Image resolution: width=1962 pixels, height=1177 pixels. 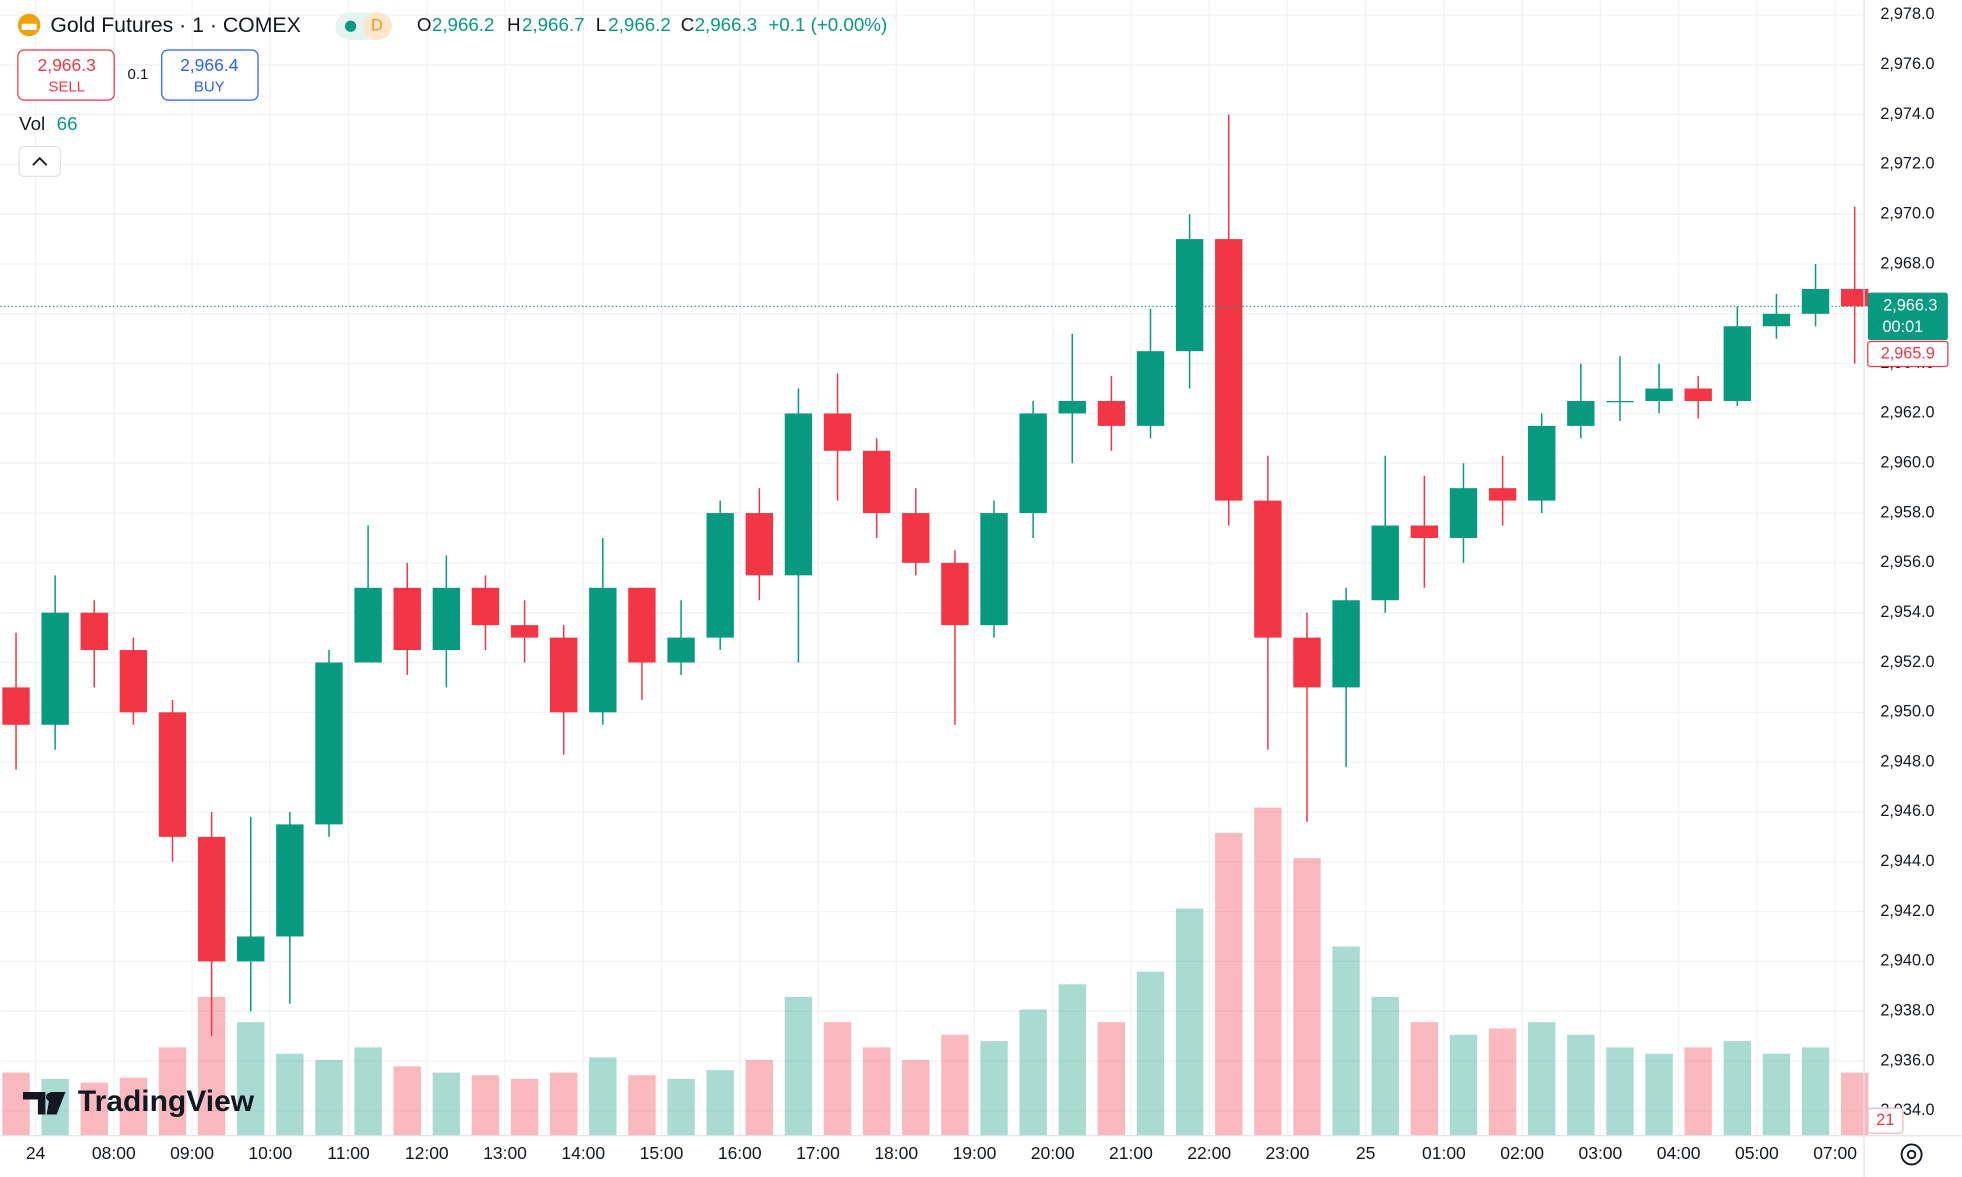 I want to click on x-tick-label: 03:00, so click(x=1600, y=1153).